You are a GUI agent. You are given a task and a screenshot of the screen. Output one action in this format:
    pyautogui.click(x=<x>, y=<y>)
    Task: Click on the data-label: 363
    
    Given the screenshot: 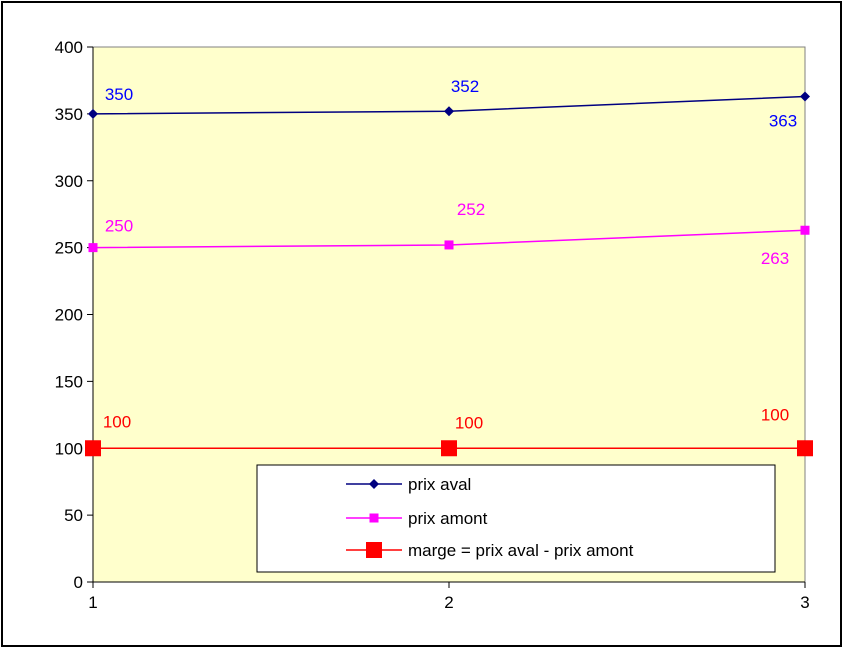 What is the action you would take?
    pyautogui.click(x=783, y=120)
    